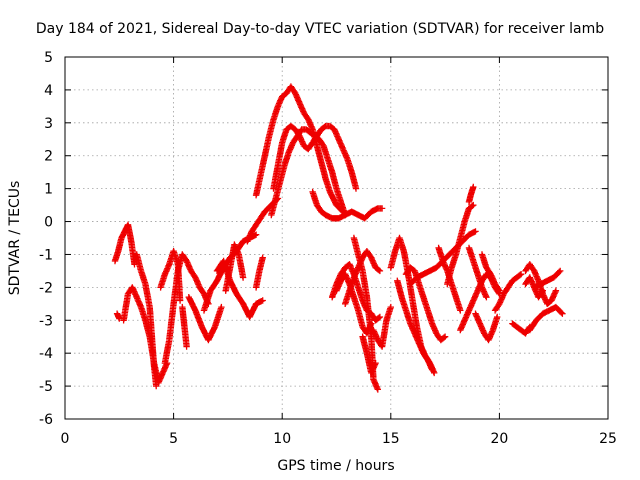 The height and width of the screenshot is (480, 640). I want to click on x-tick-label: 0, so click(65, 439).